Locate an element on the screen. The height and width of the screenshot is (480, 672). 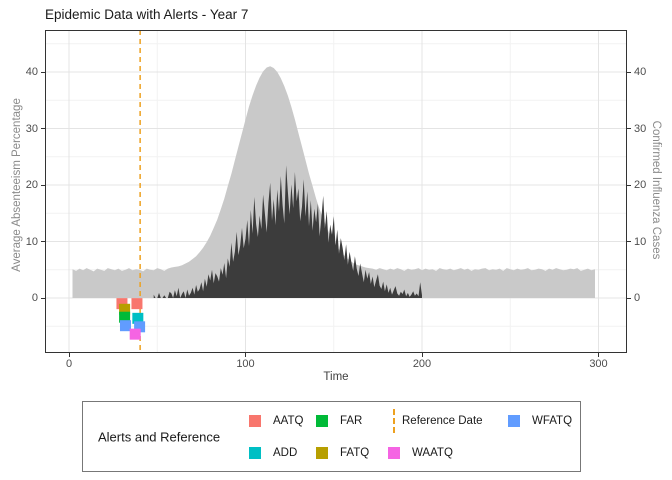
x-tick-label: 0 is located at coordinates (69, 364).